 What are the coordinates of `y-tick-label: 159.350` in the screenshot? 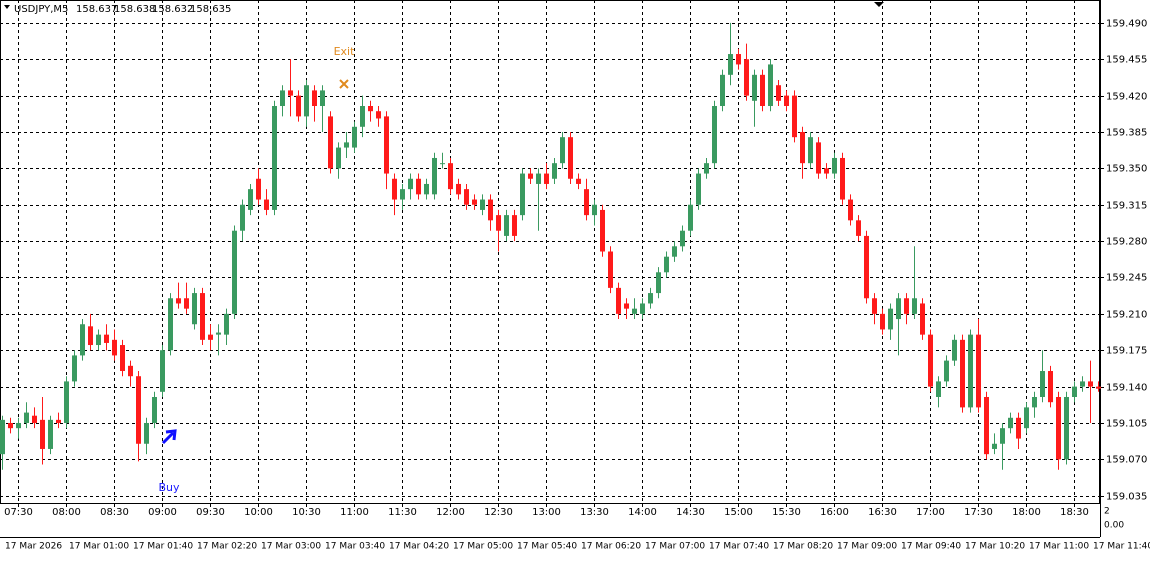 It's located at (1126, 169).